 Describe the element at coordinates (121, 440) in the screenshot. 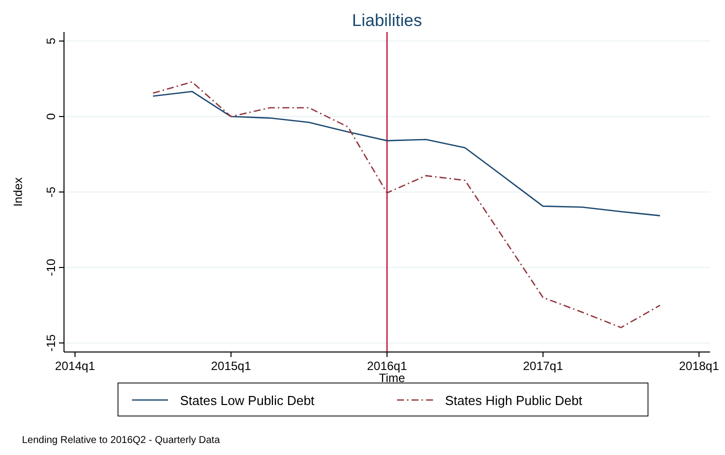

I see `text: Lending Relative to 2016Q2 - Quarterly Data` at that location.